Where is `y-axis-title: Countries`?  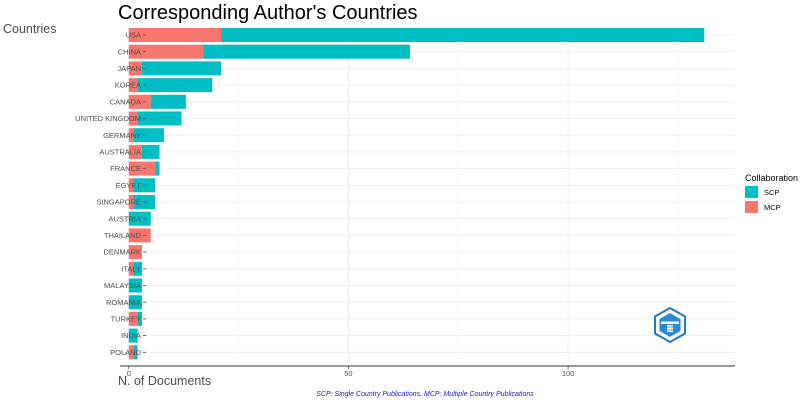
y-axis-title: Countries is located at coordinates (30, 29).